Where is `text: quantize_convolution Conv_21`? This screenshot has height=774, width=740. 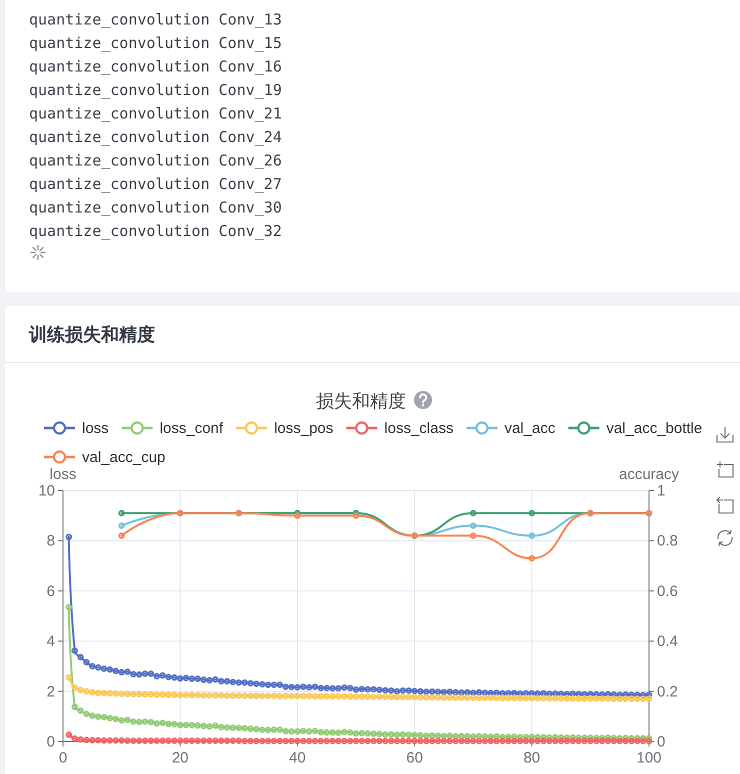 text: quantize_convolution Conv_21 is located at coordinates (155, 113).